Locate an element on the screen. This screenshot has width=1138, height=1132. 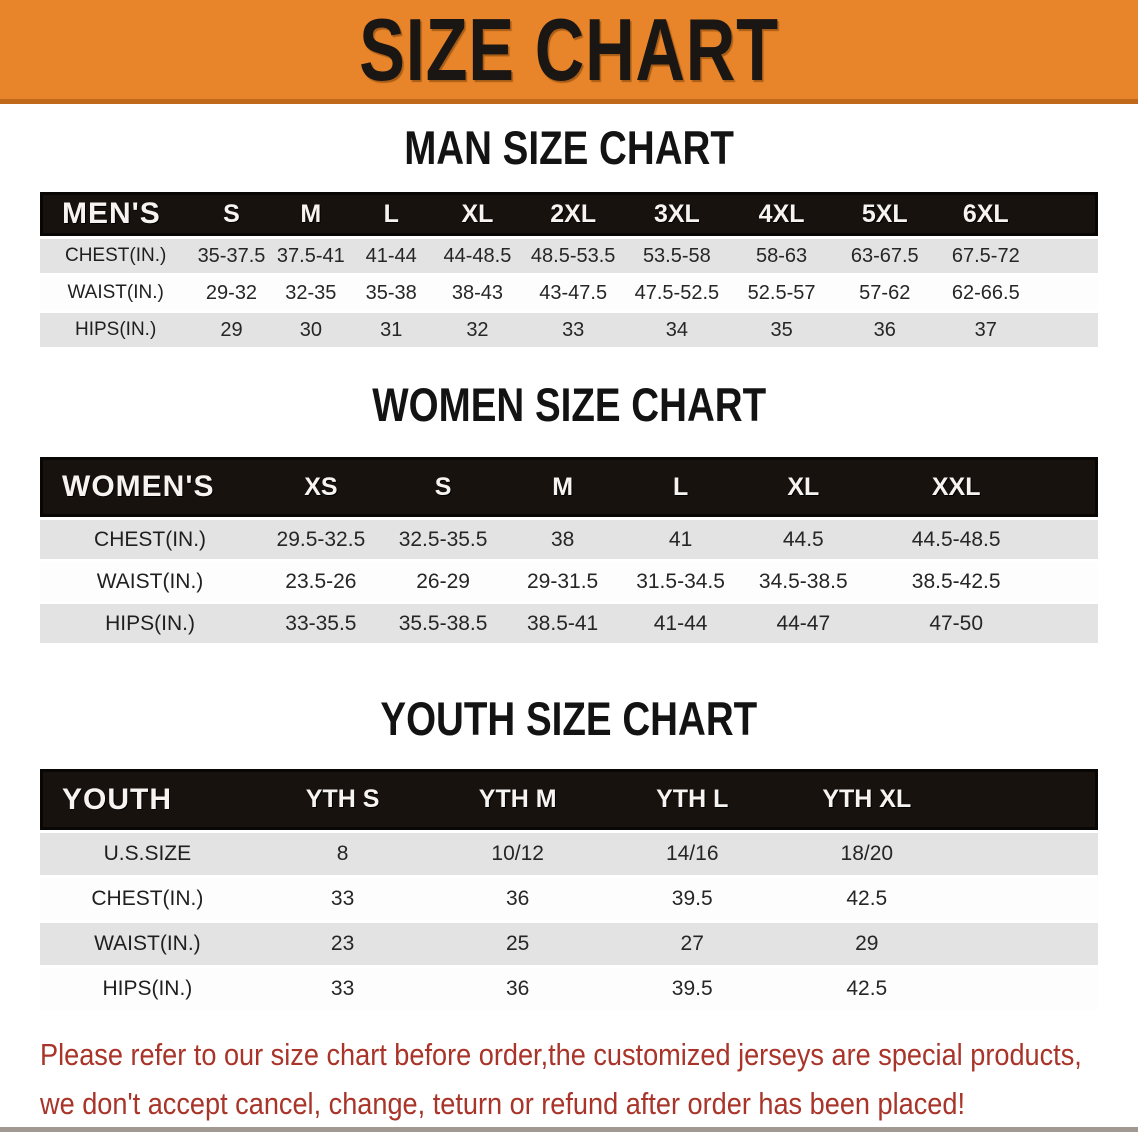
youth-header-cell: YOUTH is located at coordinates (117, 799).